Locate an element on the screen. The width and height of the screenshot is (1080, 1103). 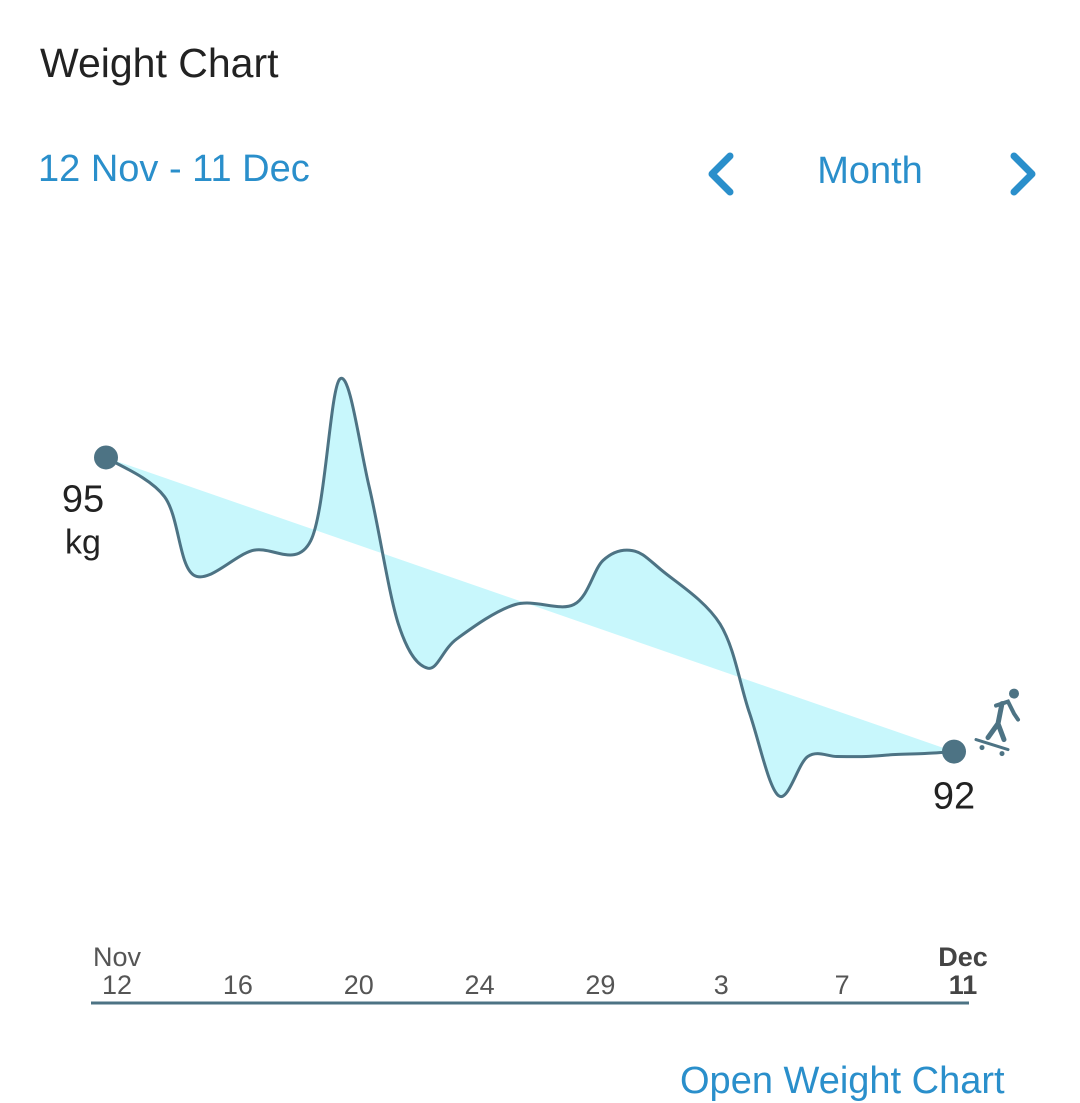
start-value-label: 95 is located at coordinates (83, 499).